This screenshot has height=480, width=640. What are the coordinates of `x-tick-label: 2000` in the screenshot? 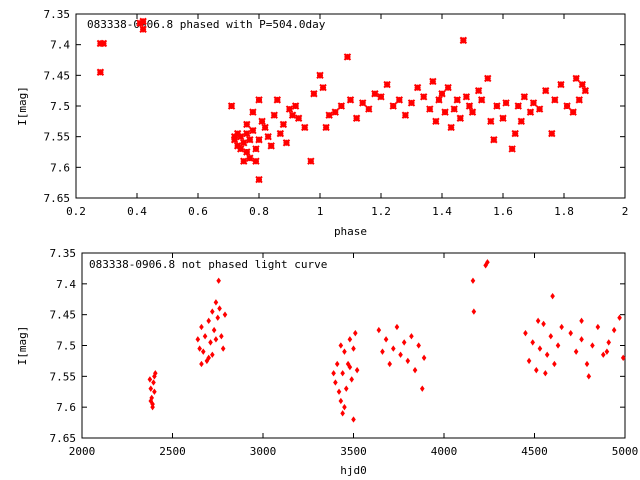 It's located at (82, 451).